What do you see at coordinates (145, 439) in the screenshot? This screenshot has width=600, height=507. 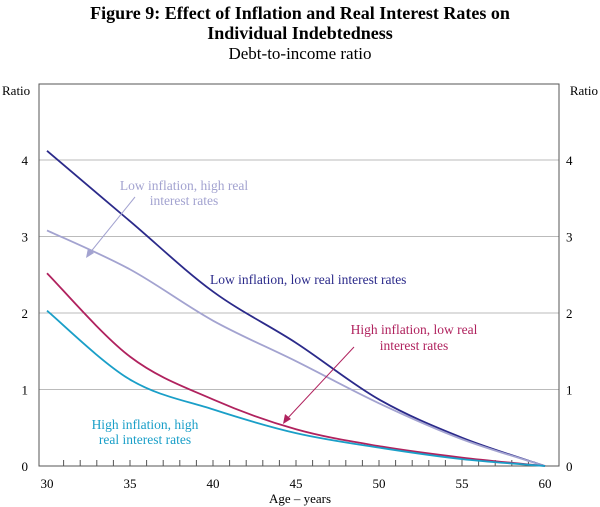 I see `svg-text: real interest rates` at bounding box center [145, 439].